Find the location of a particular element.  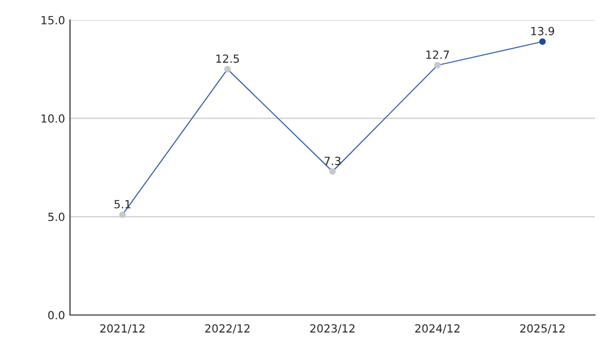

x-tick-label: 2022/12 is located at coordinates (227, 329).